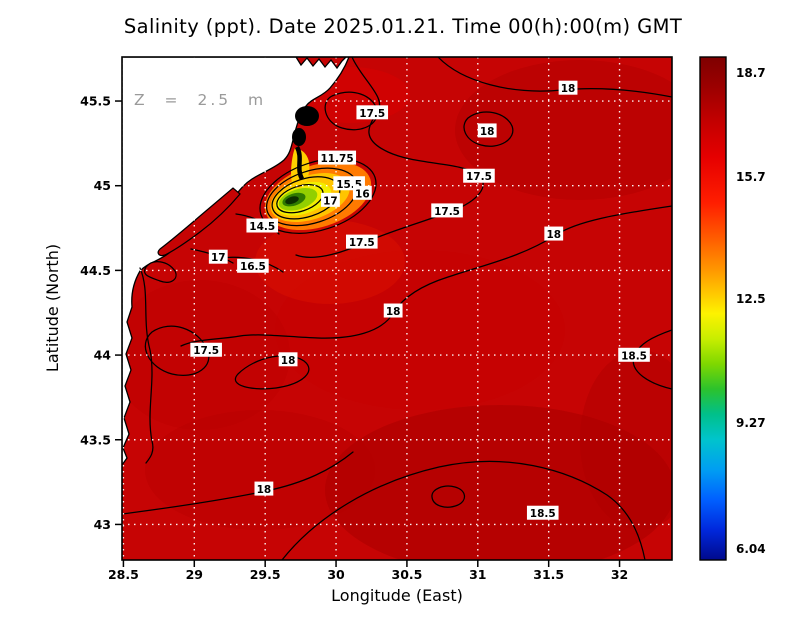 The height and width of the screenshot is (618, 800). I want to click on colorbar-tick-label: 12.5, so click(751, 299).